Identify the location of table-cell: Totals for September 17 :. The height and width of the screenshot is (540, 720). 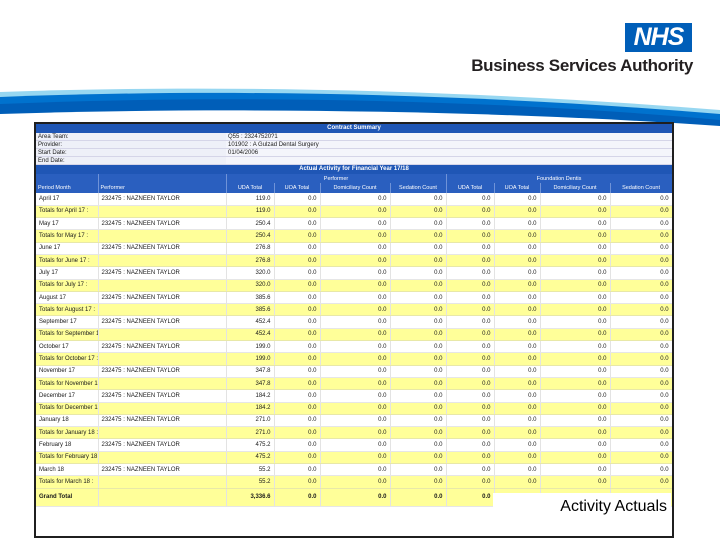
(67, 335).